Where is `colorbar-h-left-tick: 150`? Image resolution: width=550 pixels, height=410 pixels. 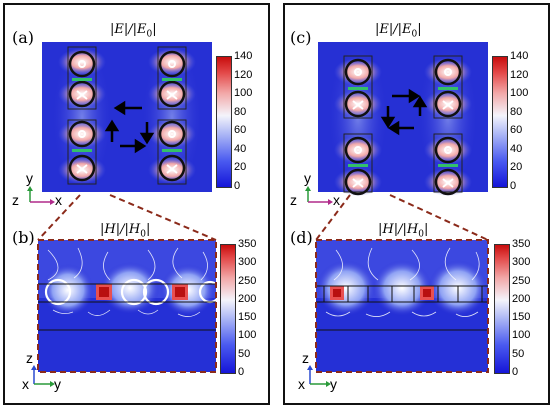 colorbar-h-left-tick: 150 is located at coordinates (247, 317).